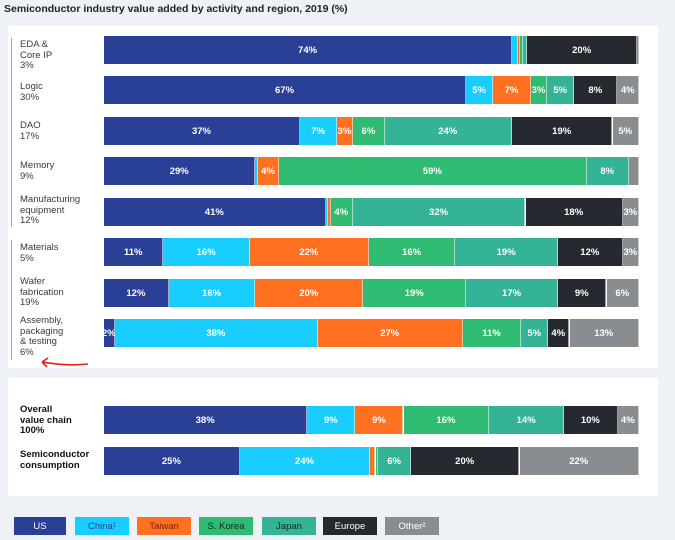  What do you see at coordinates (30, 131) in the screenshot?
I see `row-label: DAO 17%` at bounding box center [30, 131].